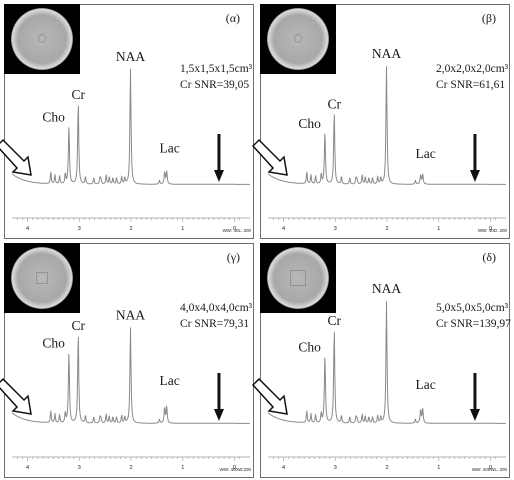 This screenshot has height=480, width=514. I want to click on window-level-label: WW: 400W:200, so click(236, 469).